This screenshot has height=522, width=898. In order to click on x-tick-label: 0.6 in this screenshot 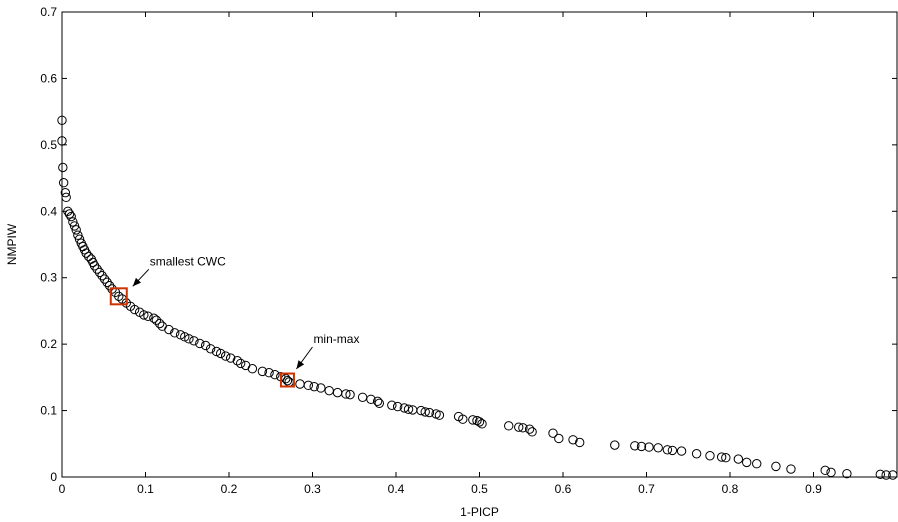, I will do `click(563, 489)`.